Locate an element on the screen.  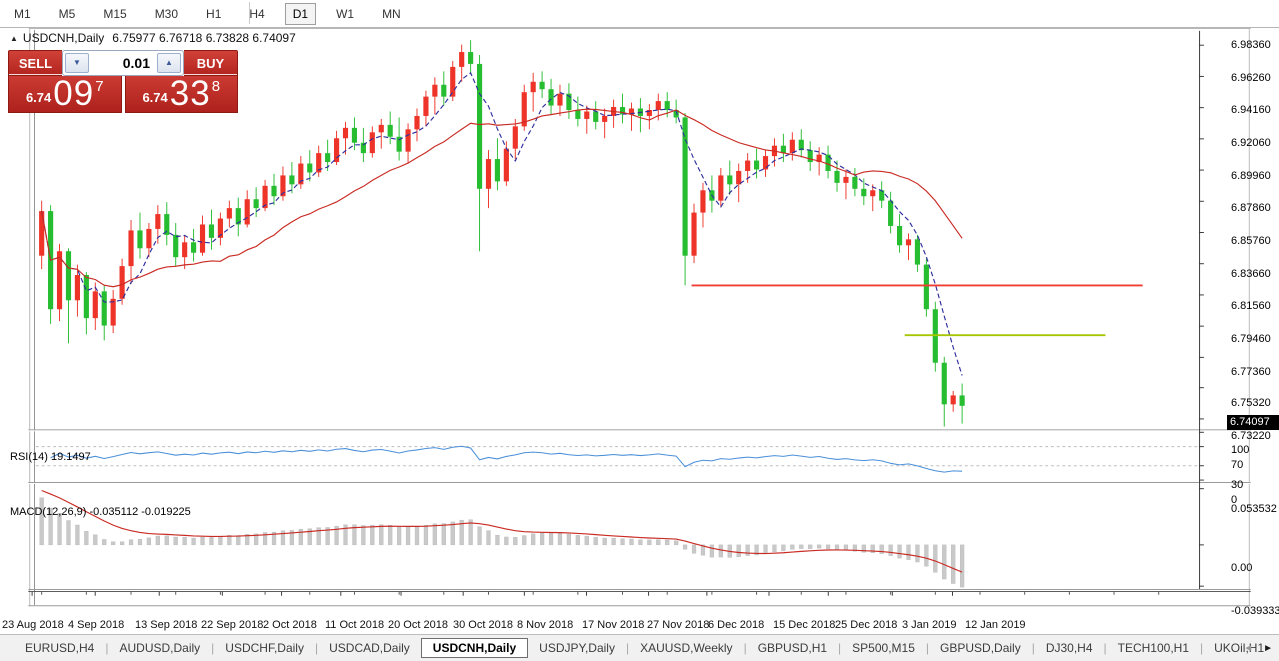
sell-button: SELL is located at coordinates (35, 63).